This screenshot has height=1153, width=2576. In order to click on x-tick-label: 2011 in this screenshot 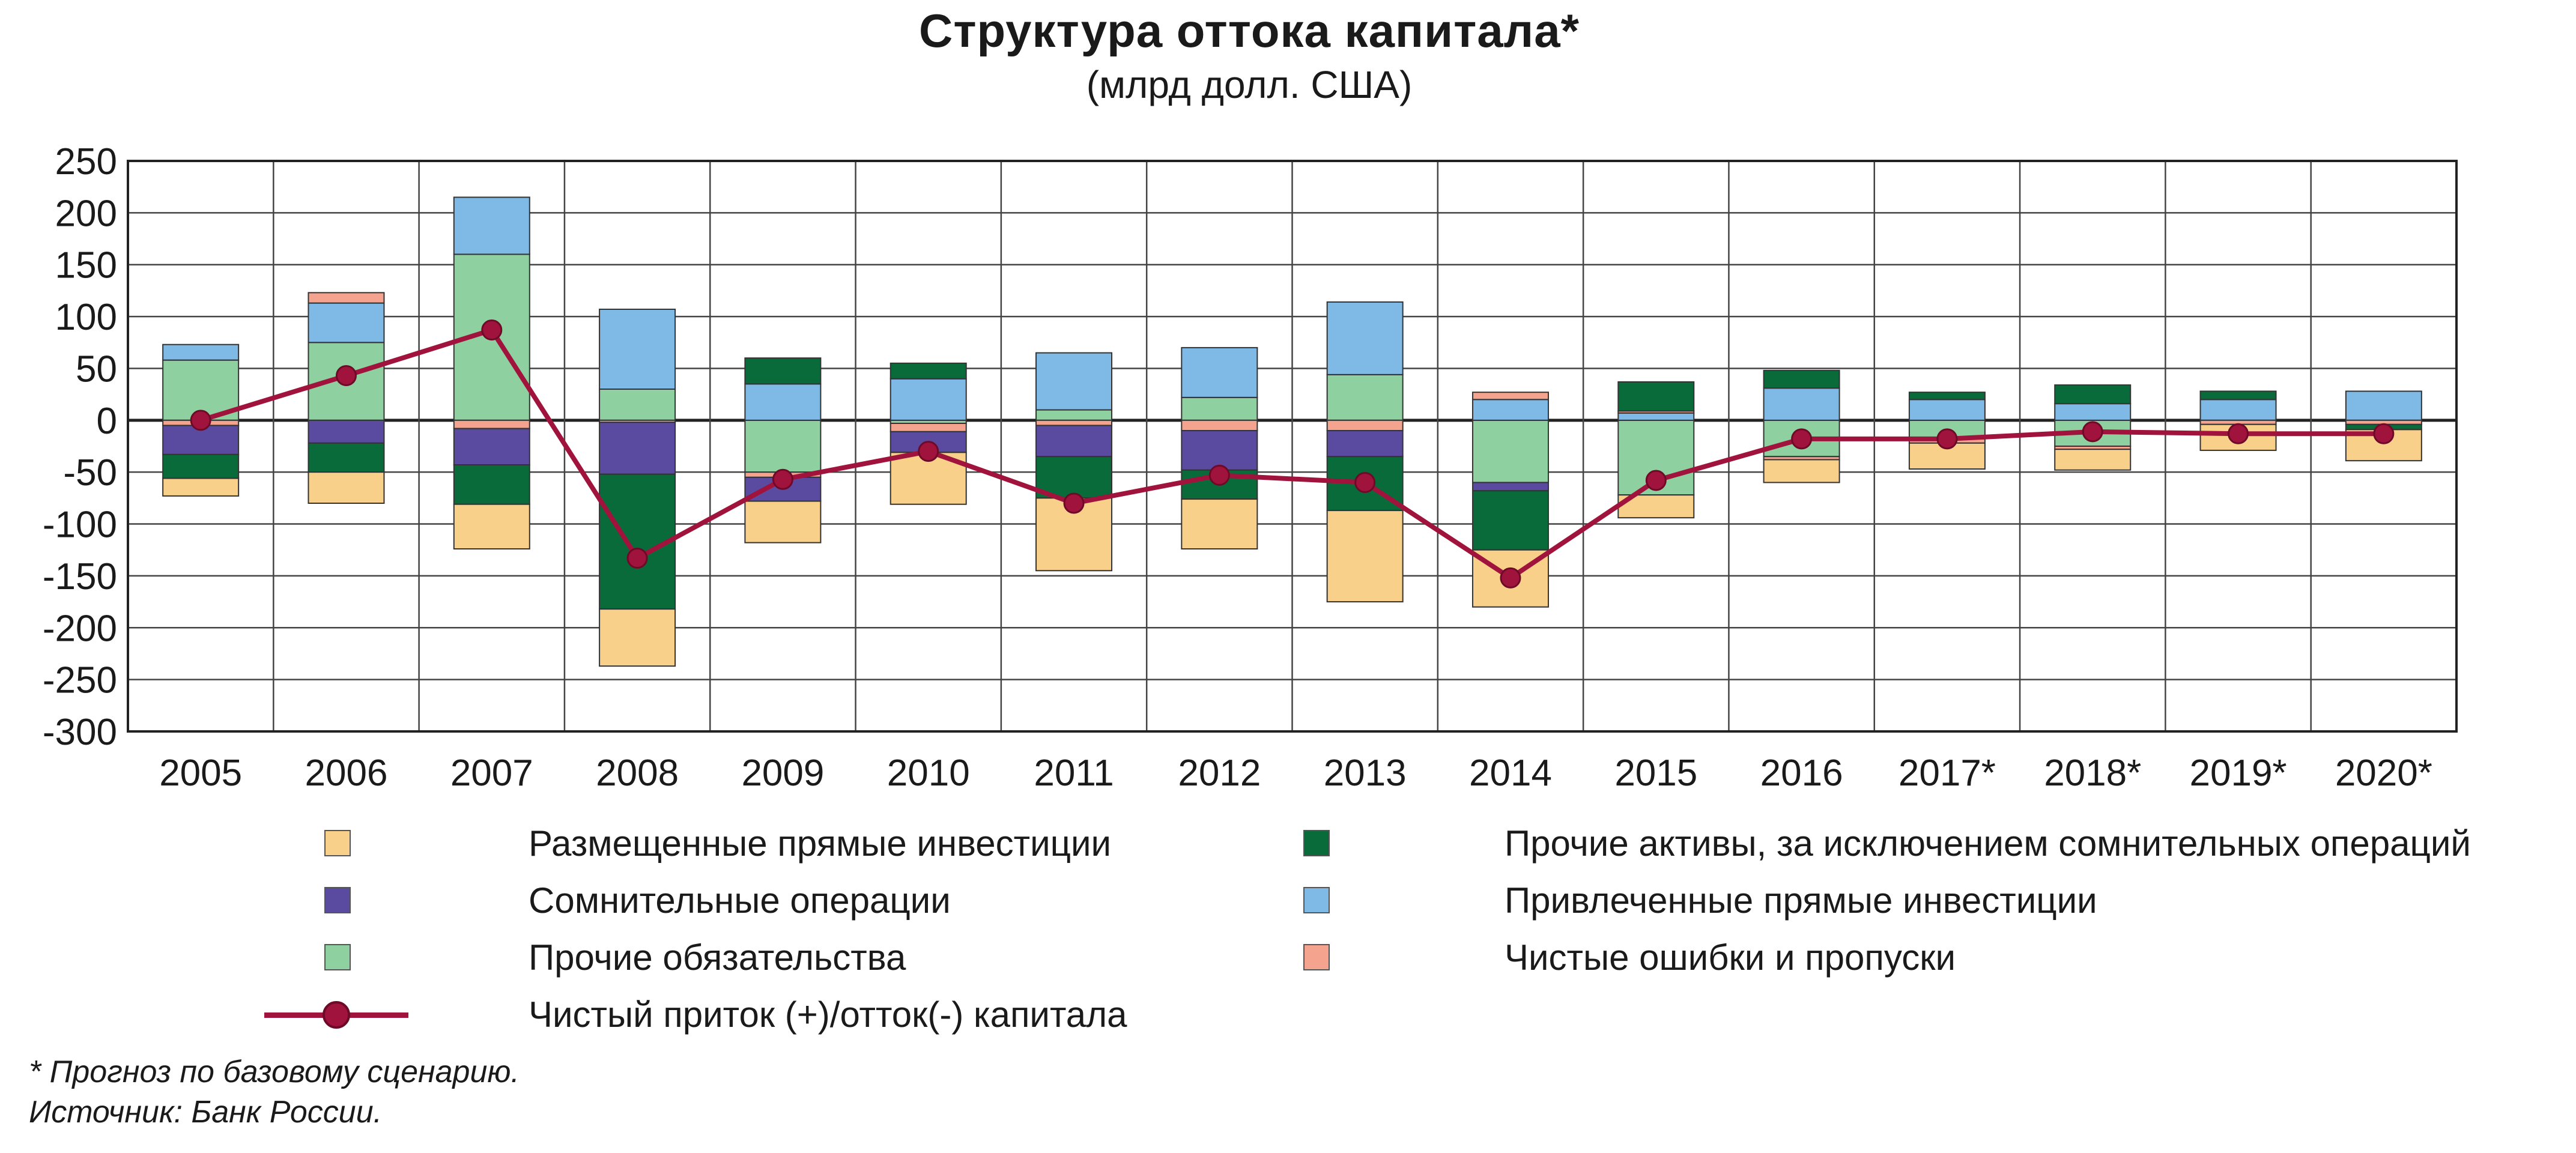, I will do `click(1074, 773)`.